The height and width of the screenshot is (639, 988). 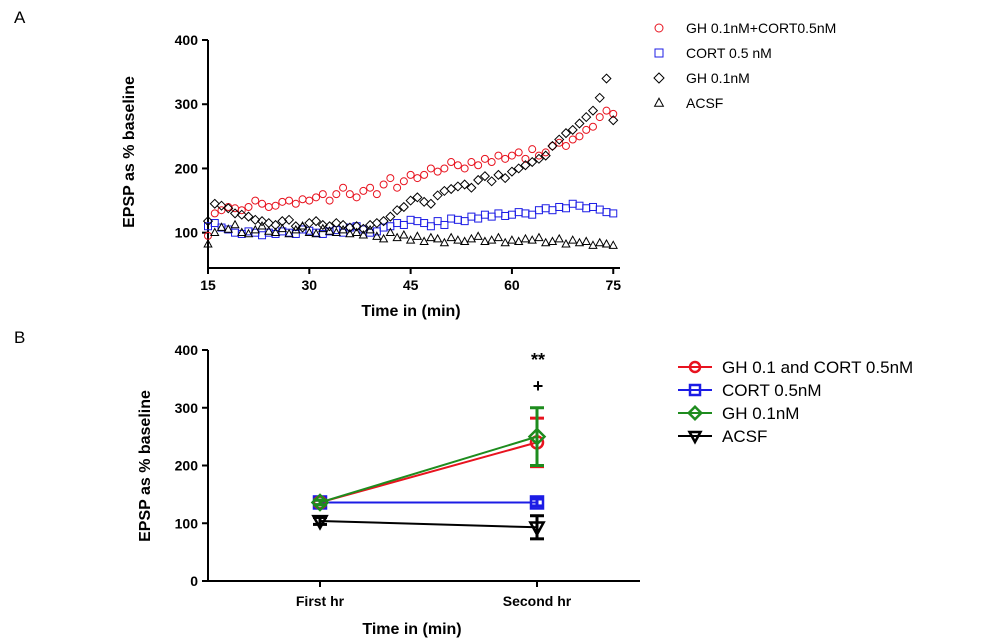 I want to click on chart-a-legend-label: ACSF, so click(x=704, y=103).